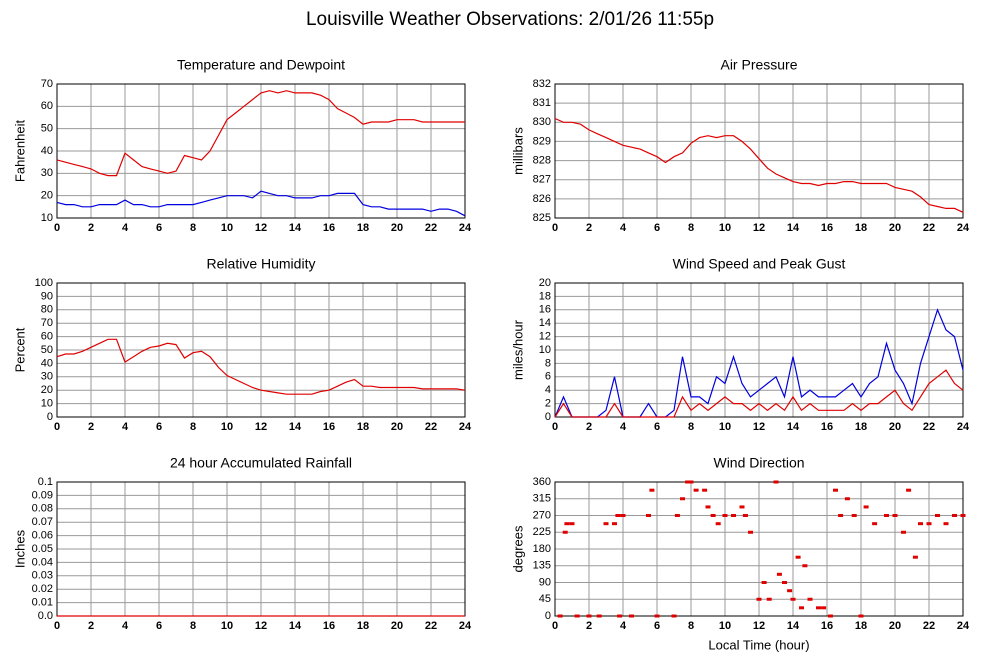  I want to click on y-tick-label: 0.06, so click(42, 536).